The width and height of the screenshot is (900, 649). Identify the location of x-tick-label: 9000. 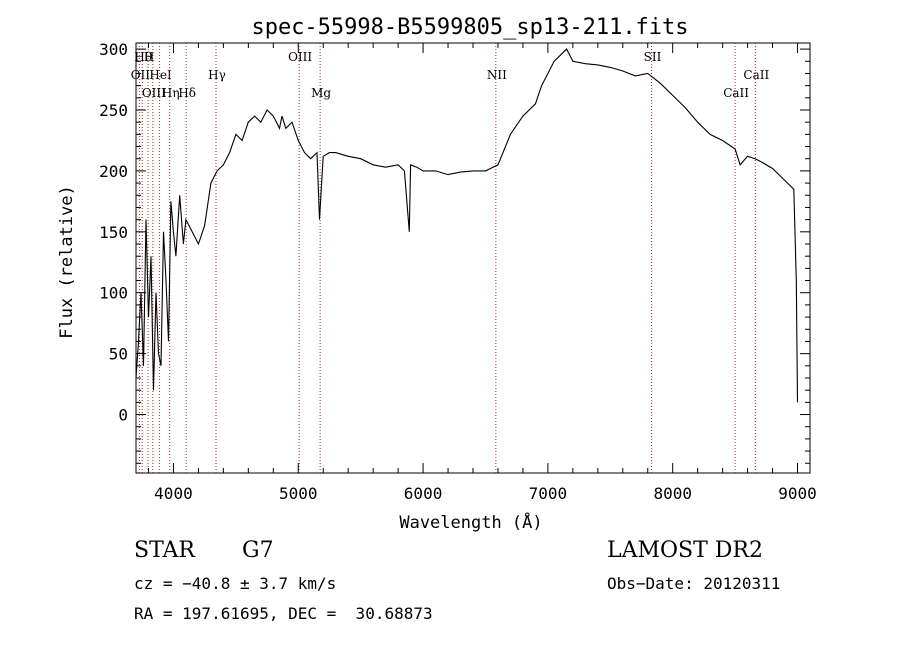
(797, 493).